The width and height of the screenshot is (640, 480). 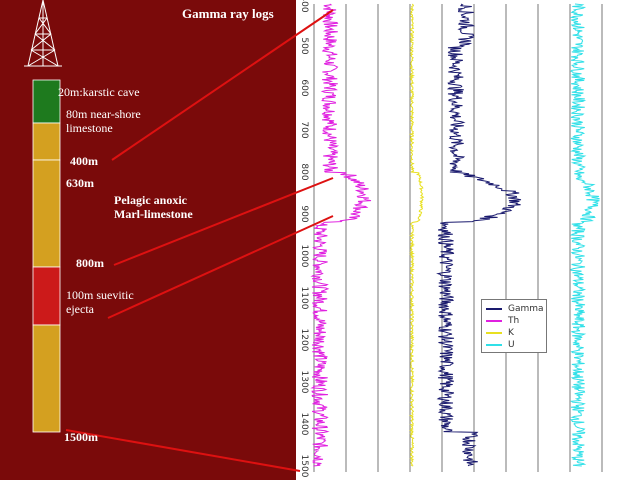 I want to click on y-tick-label: 1000, so click(x=304, y=256).